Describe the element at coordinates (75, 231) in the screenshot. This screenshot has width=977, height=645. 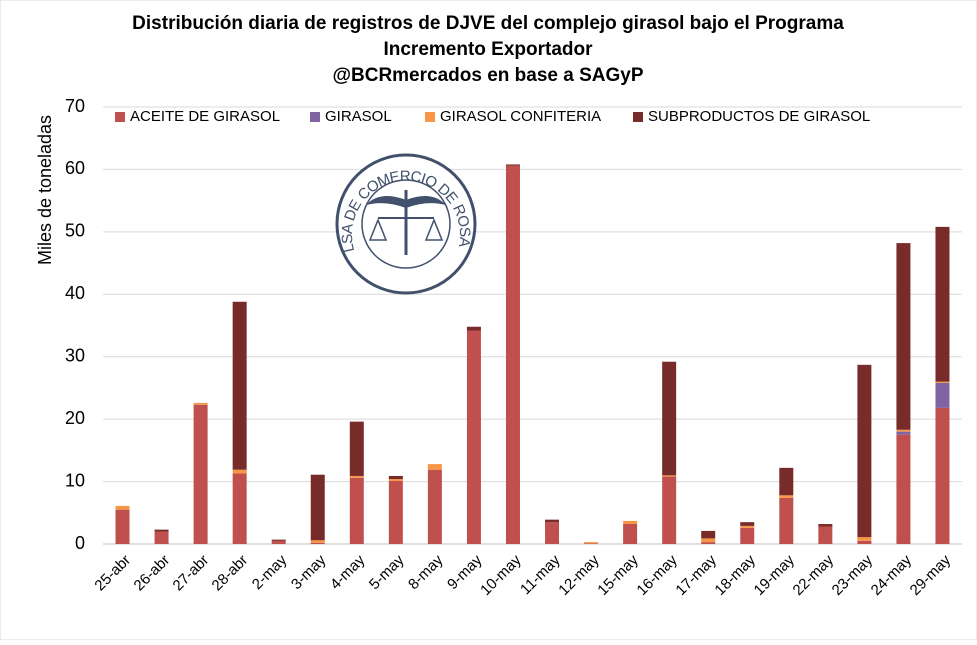
I see `y-tick-label: 50` at that location.